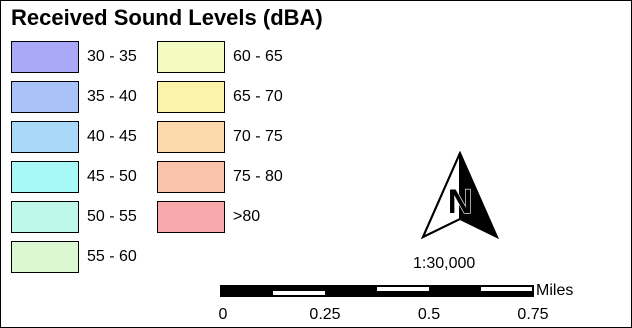 The height and width of the screenshot is (328, 632). What do you see at coordinates (258, 56) in the screenshot?
I see `legend-label: 60 - 65` at bounding box center [258, 56].